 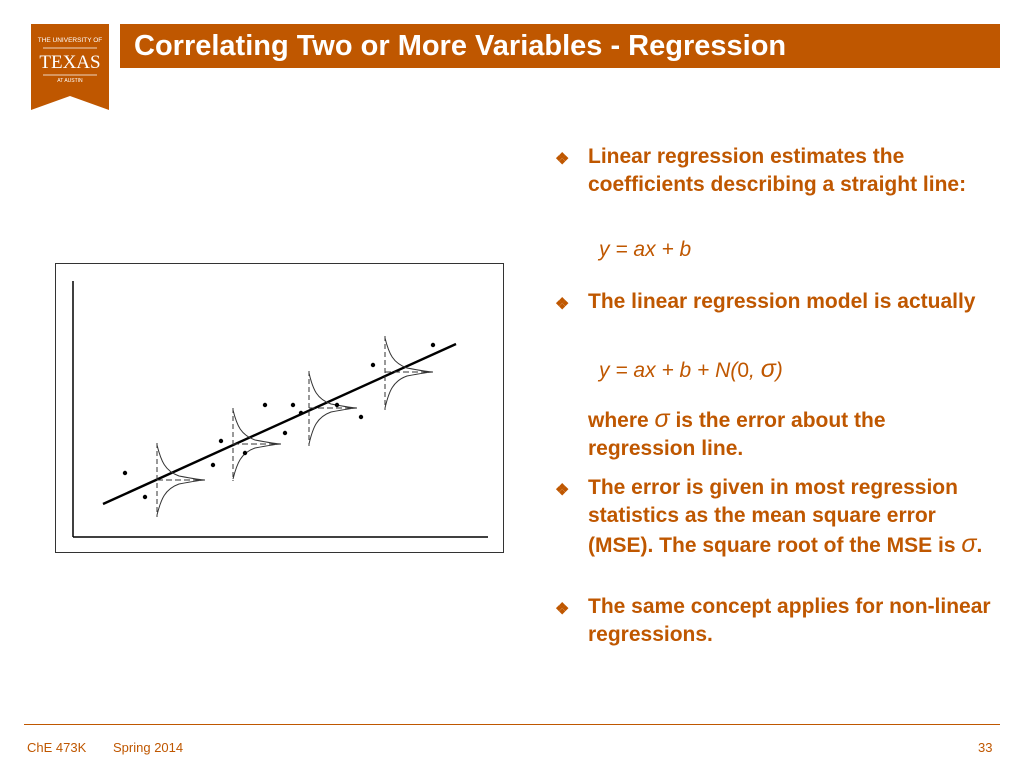 What do you see at coordinates (743, 370) in the screenshot?
I see `equation-model-zero: 0` at bounding box center [743, 370].